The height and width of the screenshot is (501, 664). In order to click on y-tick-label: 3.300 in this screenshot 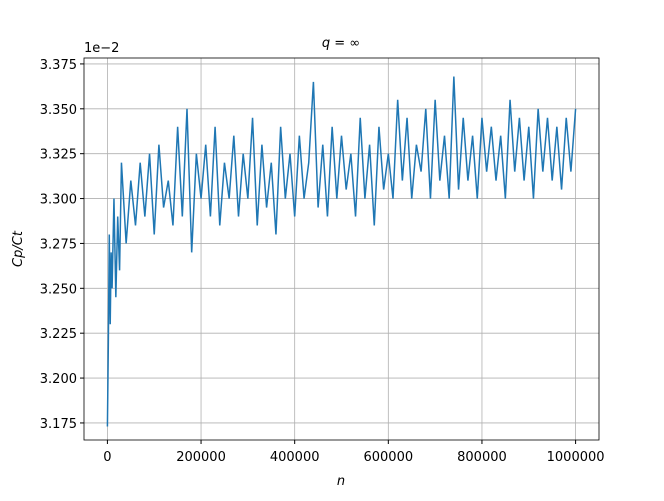, I will do `click(58, 200)`.